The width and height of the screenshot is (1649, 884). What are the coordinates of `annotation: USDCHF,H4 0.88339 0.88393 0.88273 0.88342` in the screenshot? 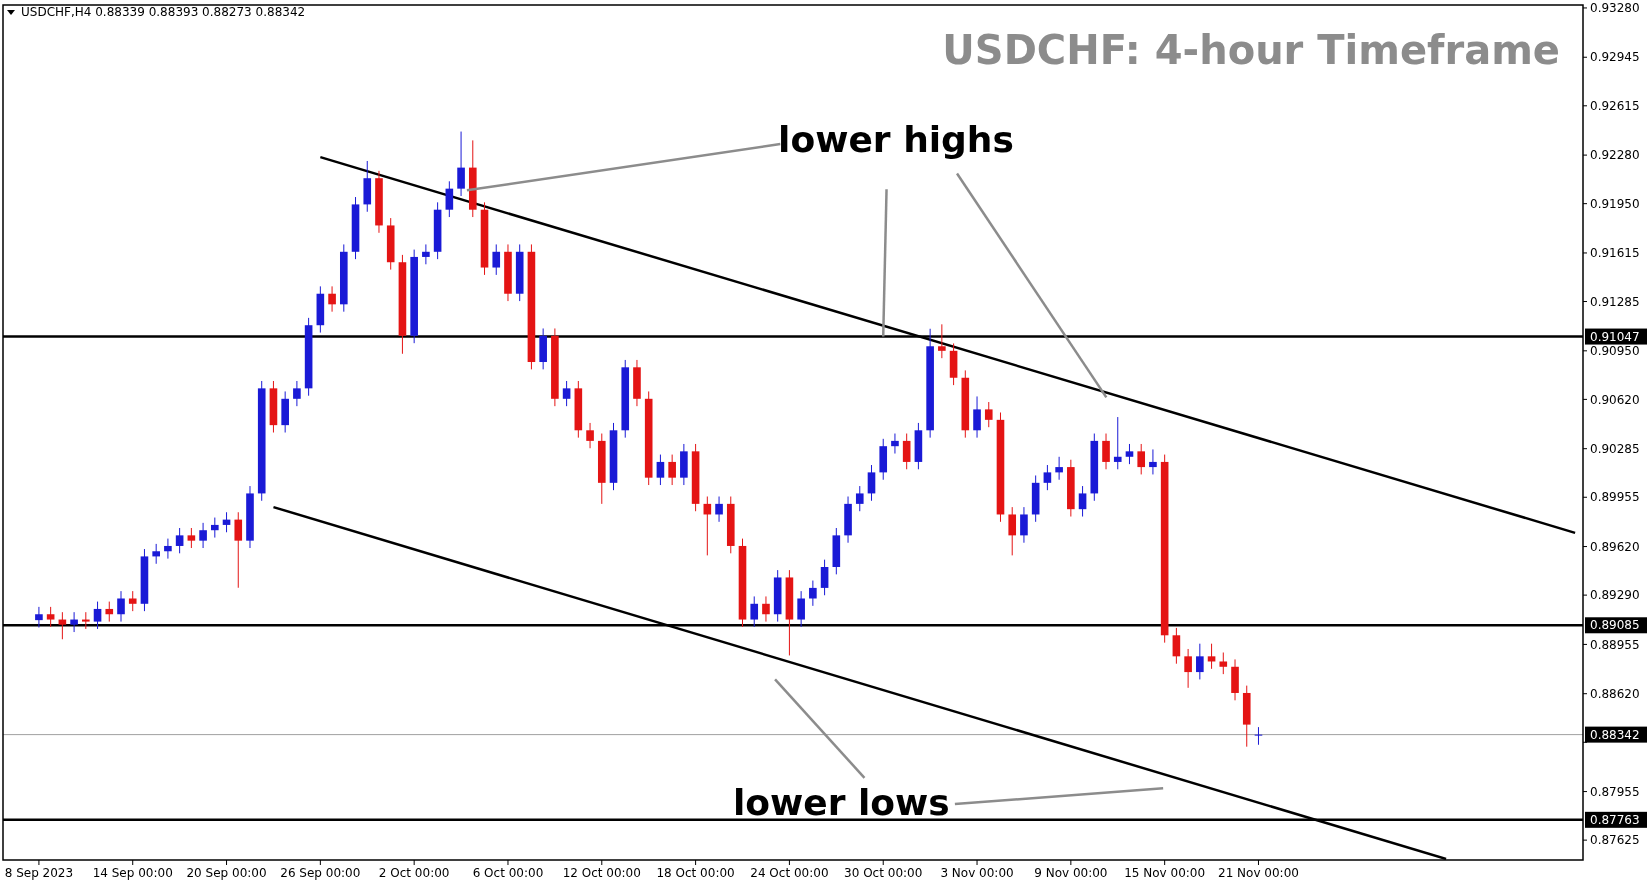 It's located at (163, 12).